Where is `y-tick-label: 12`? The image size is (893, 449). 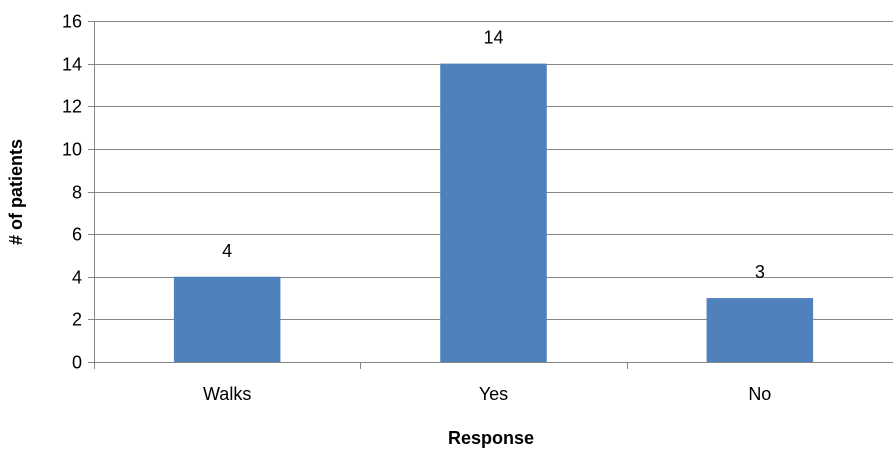
y-tick-label: 12 is located at coordinates (72, 107).